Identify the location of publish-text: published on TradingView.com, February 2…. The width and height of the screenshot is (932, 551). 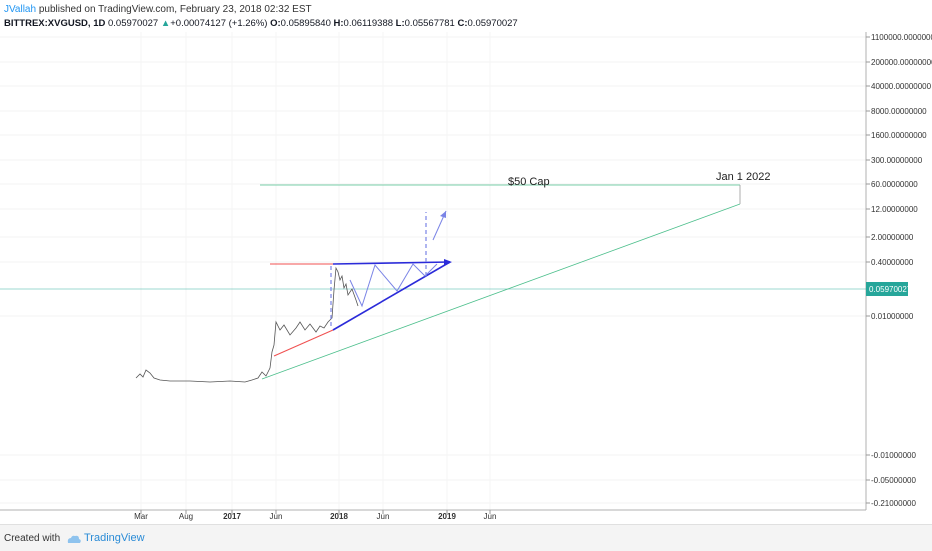
(175, 9).